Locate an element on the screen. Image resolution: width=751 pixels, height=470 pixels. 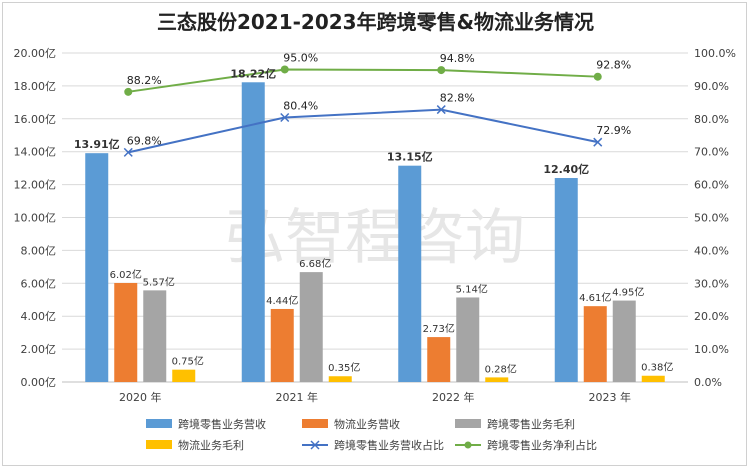
bar-data-label: 4.95亿 is located at coordinates (628, 292).